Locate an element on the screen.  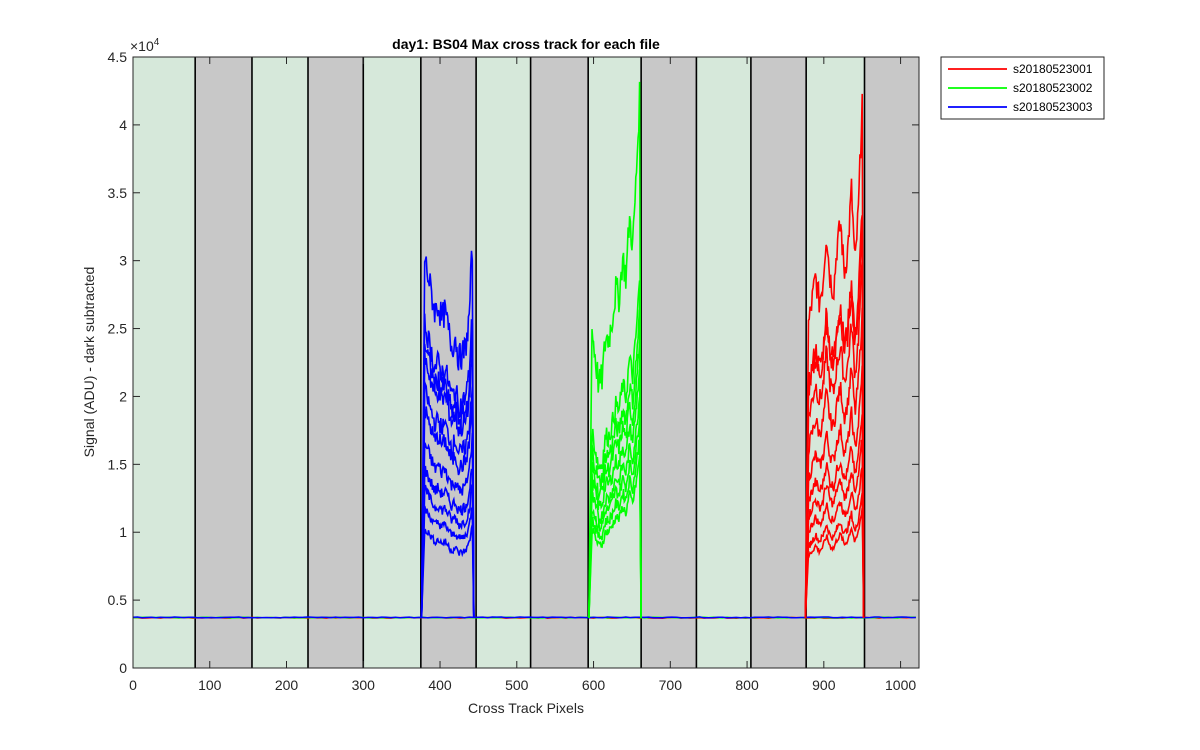
x-tick-label: 1000 is located at coordinates (900, 685).